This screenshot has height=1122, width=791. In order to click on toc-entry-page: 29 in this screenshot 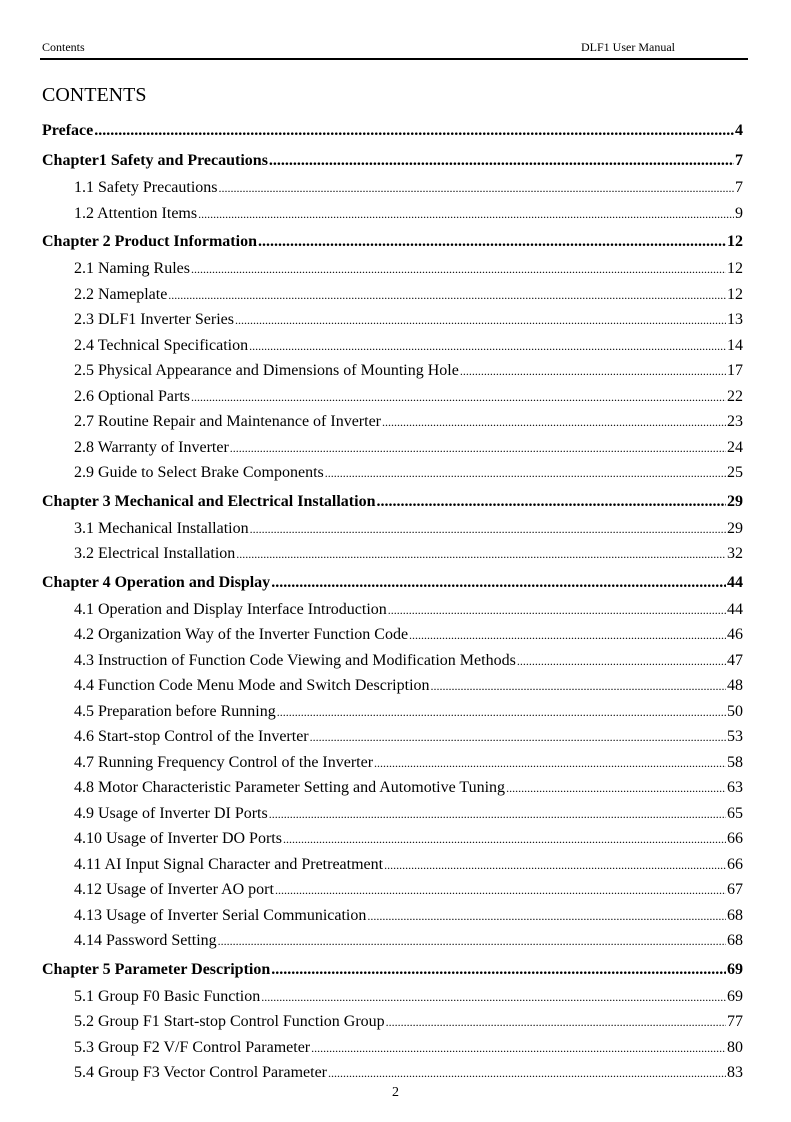, I will do `click(735, 501)`.